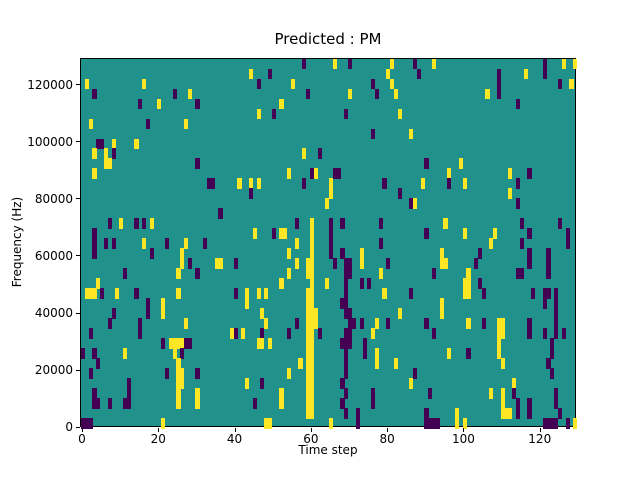 This screenshot has width=640, height=480. What do you see at coordinates (17, 242) in the screenshot?
I see `y-axis-label: Frequency (Hz)` at bounding box center [17, 242].